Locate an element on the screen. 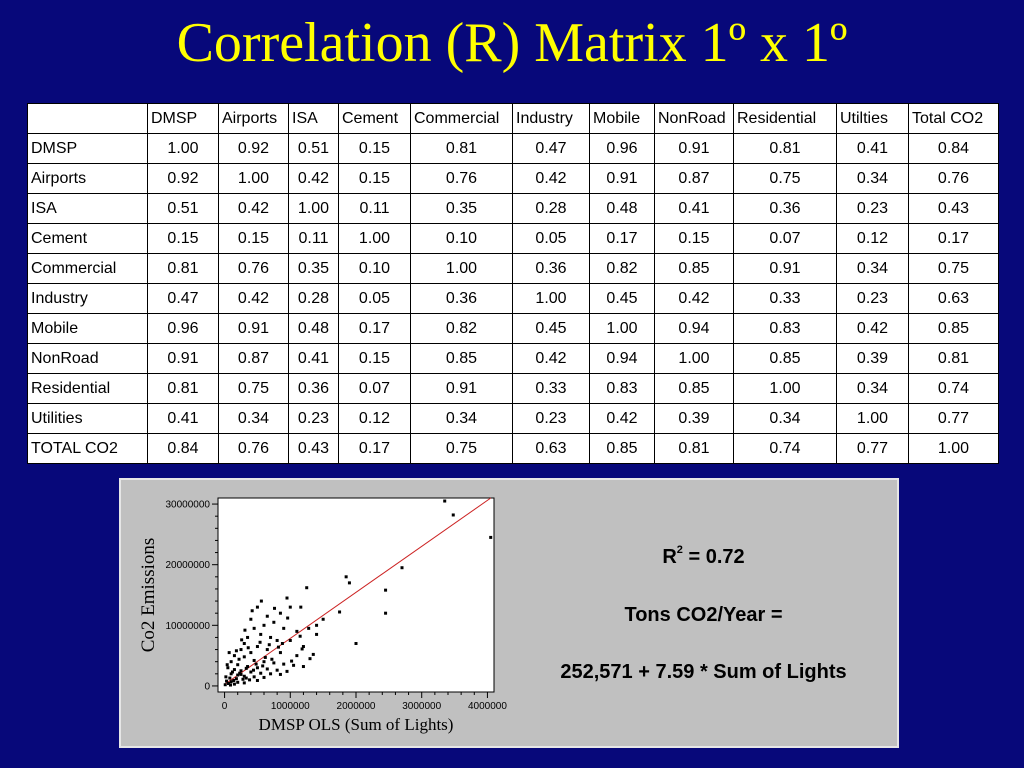 The width and height of the screenshot is (1024, 768). y-tick-label: 20000000 is located at coordinates (188, 565).